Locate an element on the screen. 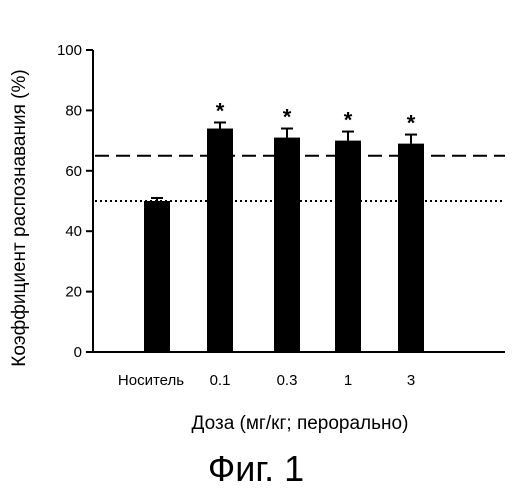 The height and width of the screenshot is (500, 512). x-tick-label-0: Носитель is located at coordinates (151, 380).